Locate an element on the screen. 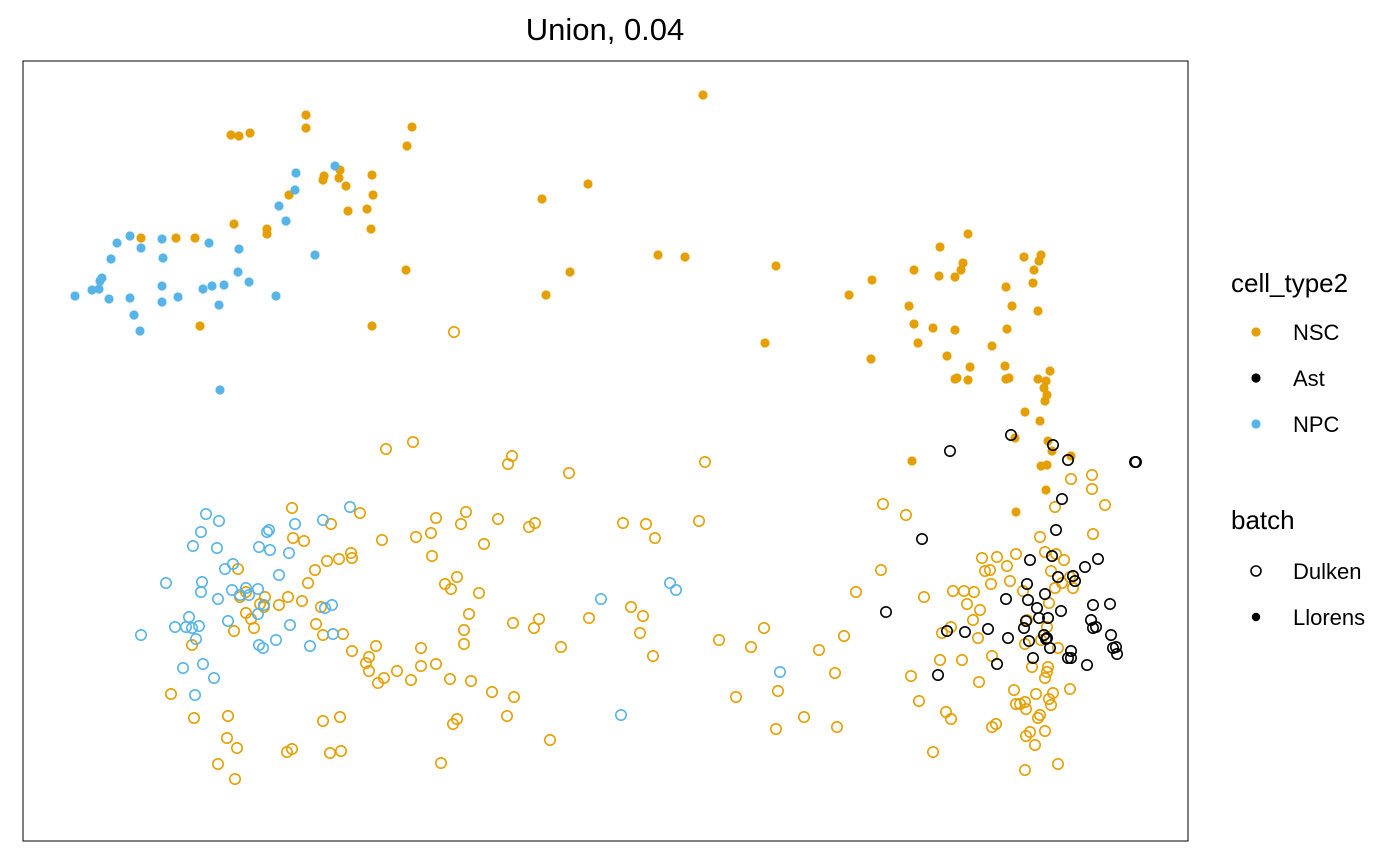 The height and width of the screenshot is (865, 1400). legend-label: Llorens is located at coordinates (1329, 617).